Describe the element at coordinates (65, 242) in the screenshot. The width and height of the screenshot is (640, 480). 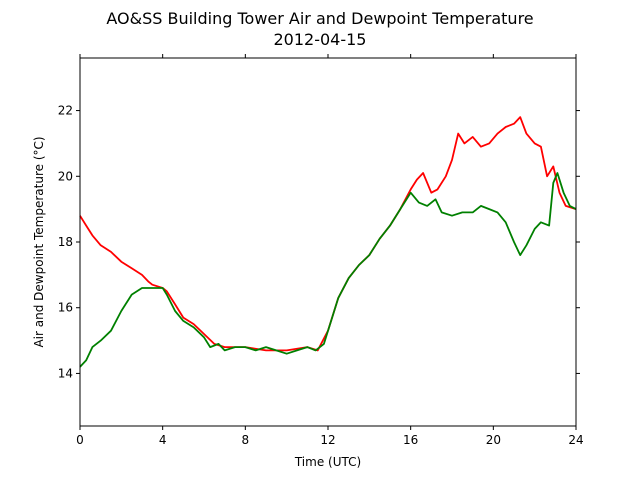
I see `y-tick-label: 18` at that location.